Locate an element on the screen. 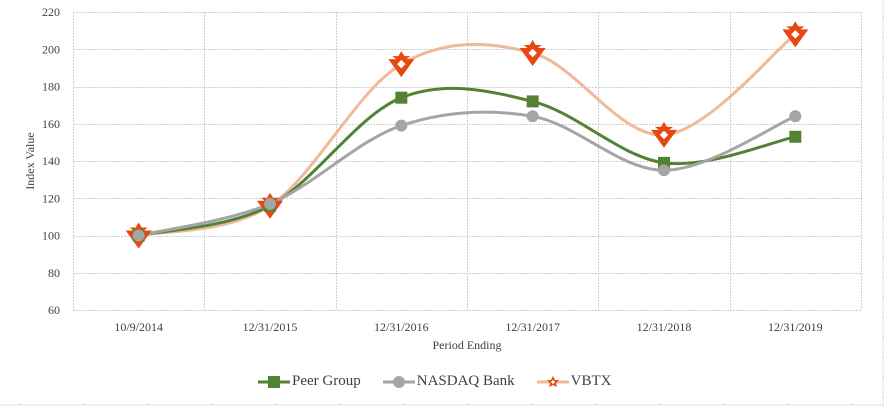 The width and height of the screenshot is (884, 407). x-tick-label: 12/31/2019 is located at coordinates (795, 327).